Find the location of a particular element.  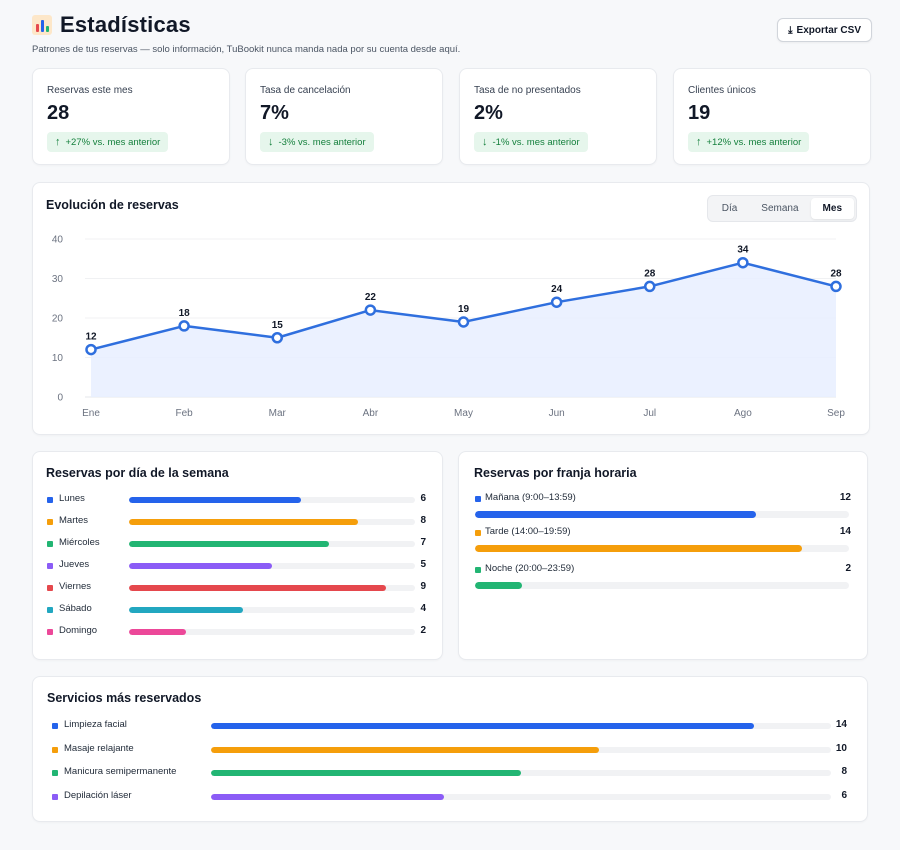

trend-text: +12% vs. mes anterior is located at coordinates (754, 142).